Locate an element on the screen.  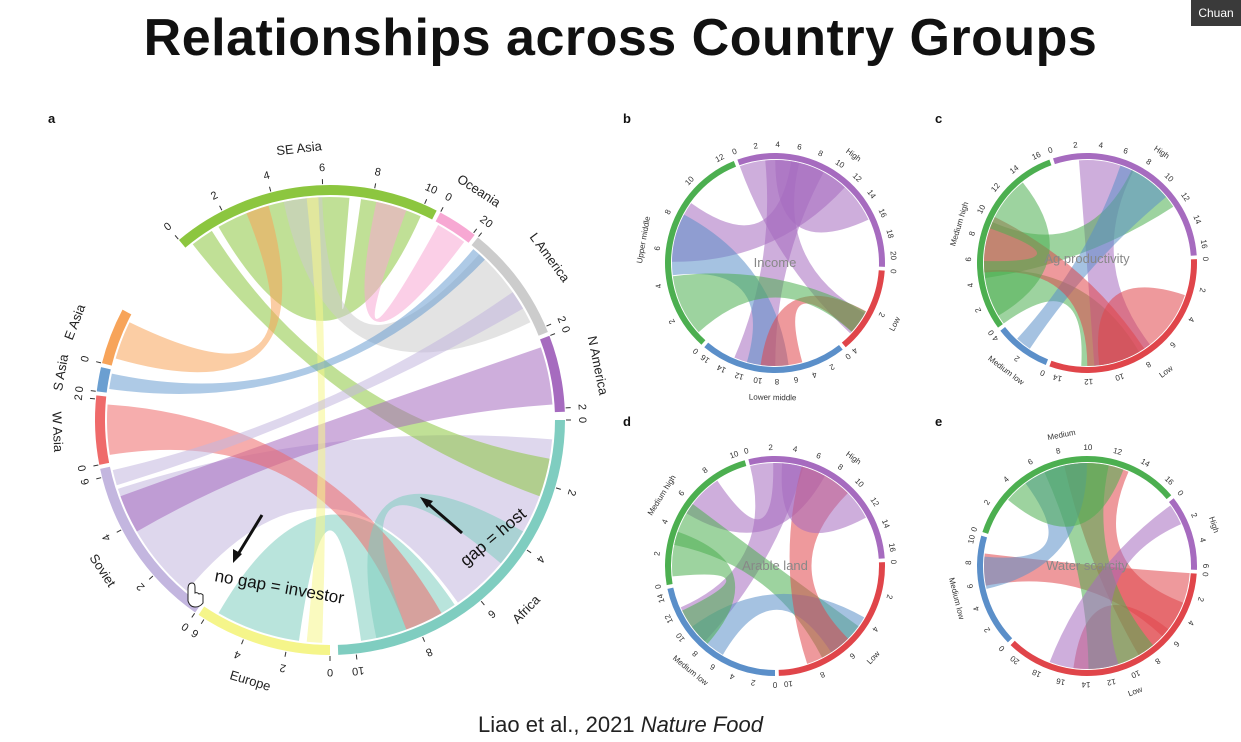
tick-label-se-asia: 10 is located at coordinates (431, 189).